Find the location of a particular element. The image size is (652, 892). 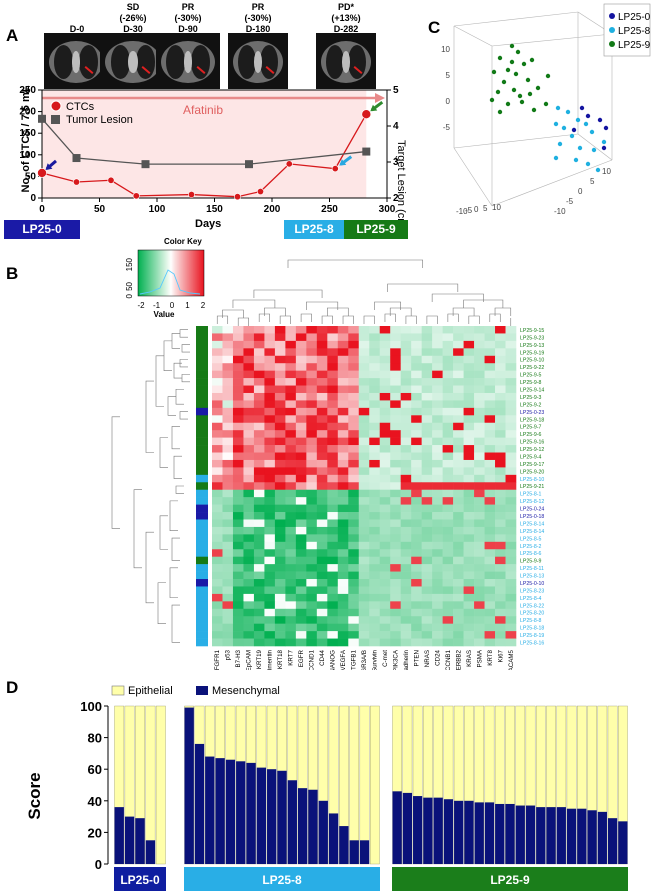

scan-caption-line: PD* is located at coordinates (345, 7).